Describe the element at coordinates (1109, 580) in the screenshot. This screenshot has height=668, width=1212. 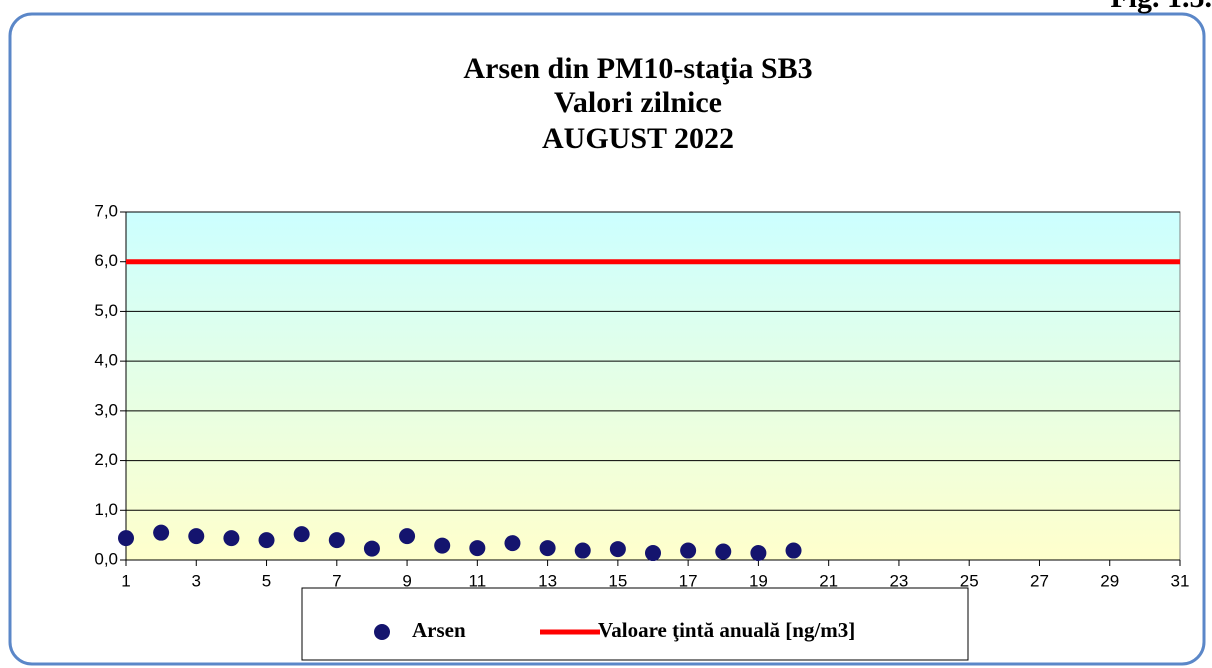
I see `x-tick-label: 29` at that location.